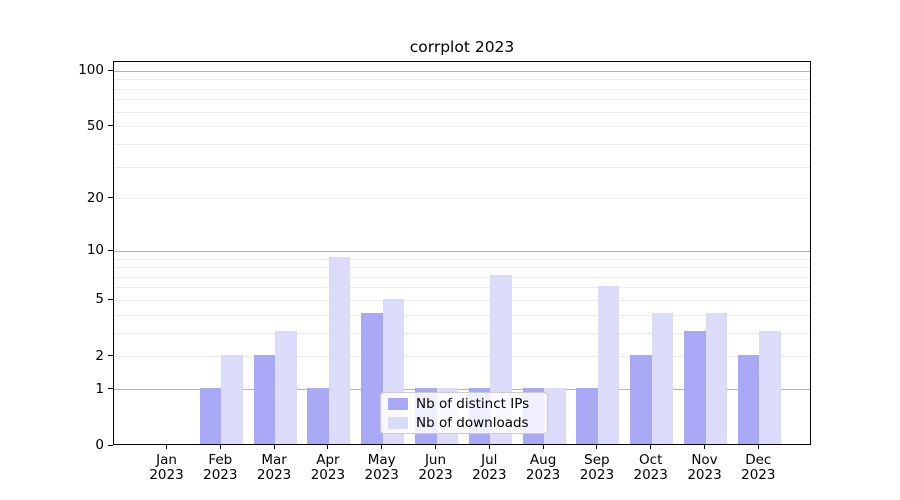 This screenshot has width=900, height=500. I want to click on legend-label-downloads: Nb of downloads, so click(472, 422).